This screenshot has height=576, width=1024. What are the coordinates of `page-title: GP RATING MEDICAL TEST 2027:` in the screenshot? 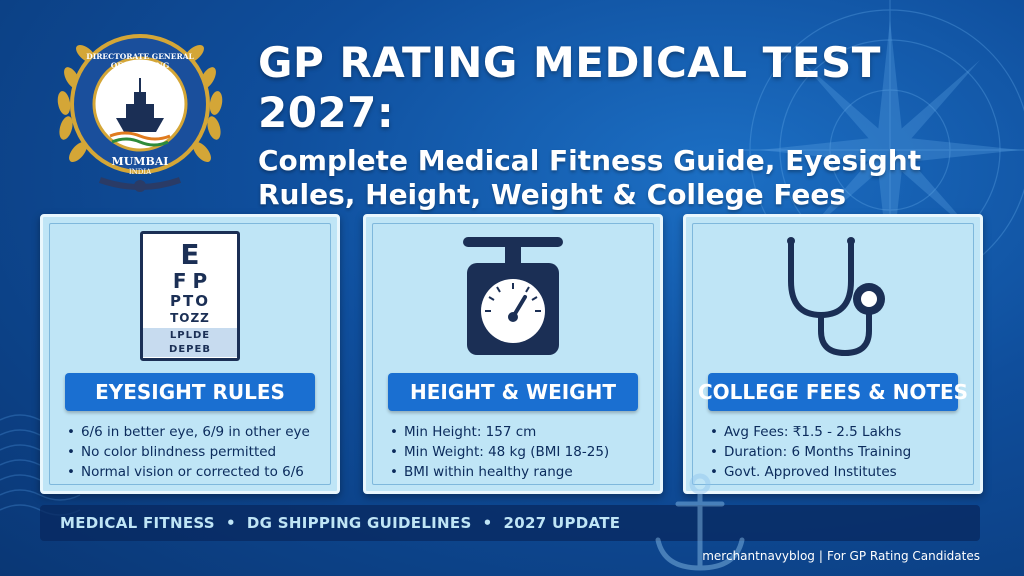 It's located at (569, 87).